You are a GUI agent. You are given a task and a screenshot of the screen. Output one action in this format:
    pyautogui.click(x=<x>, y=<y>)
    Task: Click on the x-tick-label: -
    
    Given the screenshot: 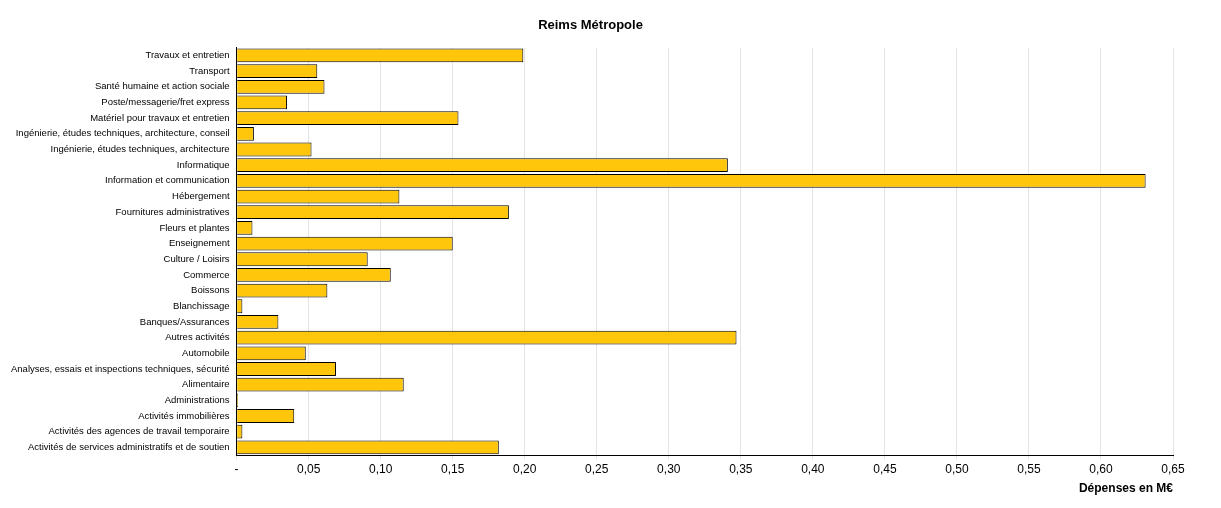 What is the action you would take?
    pyautogui.click(x=236, y=468)
    